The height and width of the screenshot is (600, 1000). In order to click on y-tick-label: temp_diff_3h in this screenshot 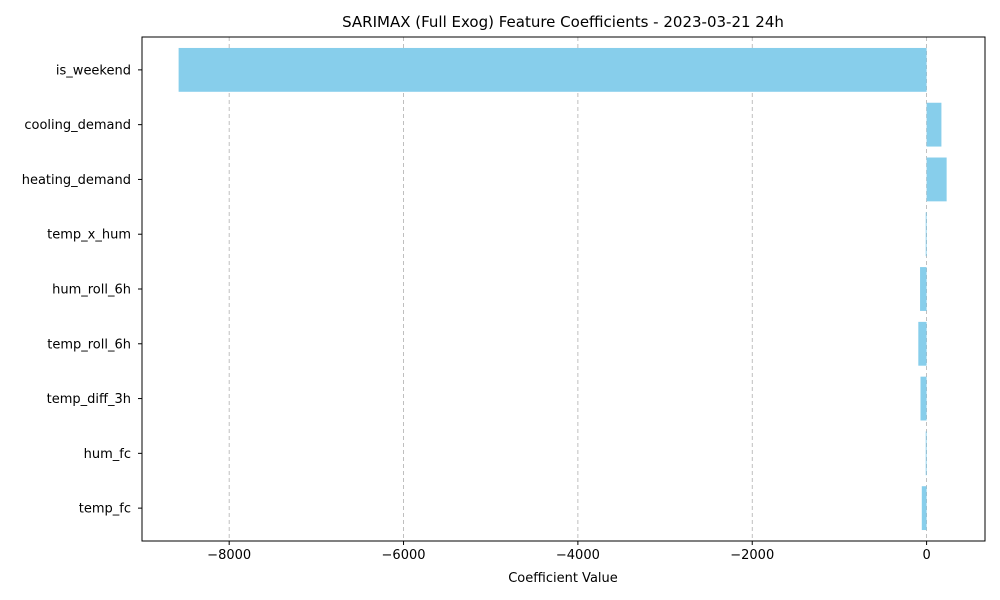, I will do `click(89, 399)`.